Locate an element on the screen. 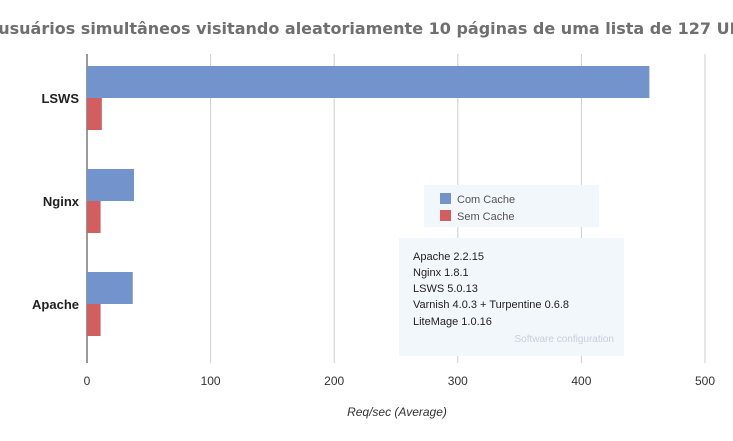 The width and height of the screenshot is (733, 441). note-box is located at coordinates (511, 297).